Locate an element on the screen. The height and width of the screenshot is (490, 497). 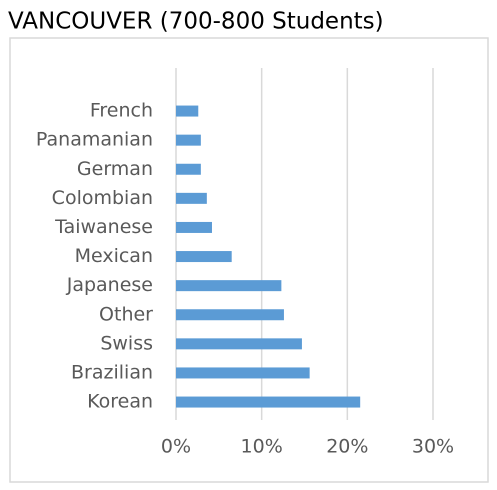
chart-title: VANCOUVER (700-800 Students) is located at coordinates (196, 22).